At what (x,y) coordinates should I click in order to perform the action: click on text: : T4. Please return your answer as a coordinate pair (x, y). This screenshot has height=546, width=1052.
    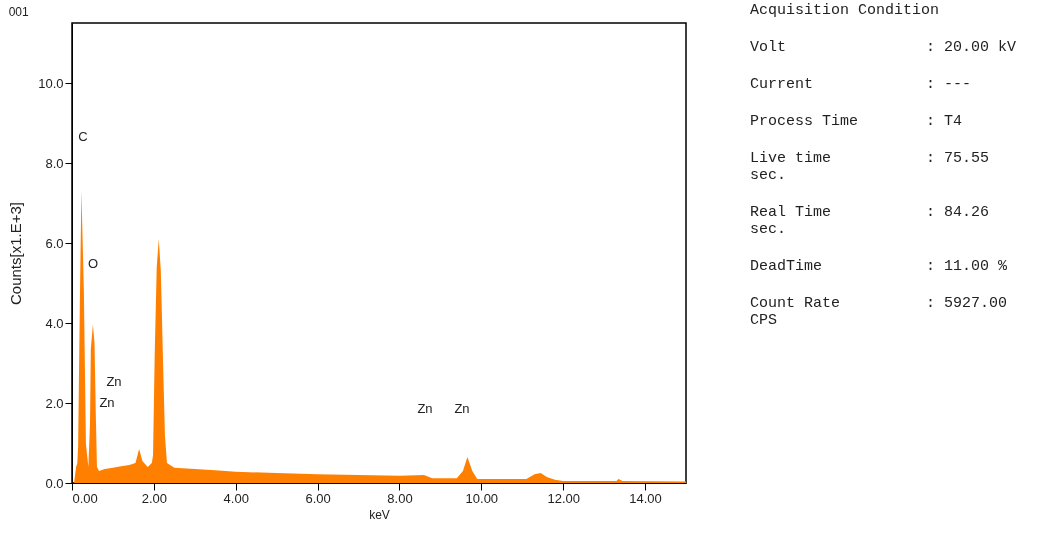
    Looking at the image, I should click on (944, 121).